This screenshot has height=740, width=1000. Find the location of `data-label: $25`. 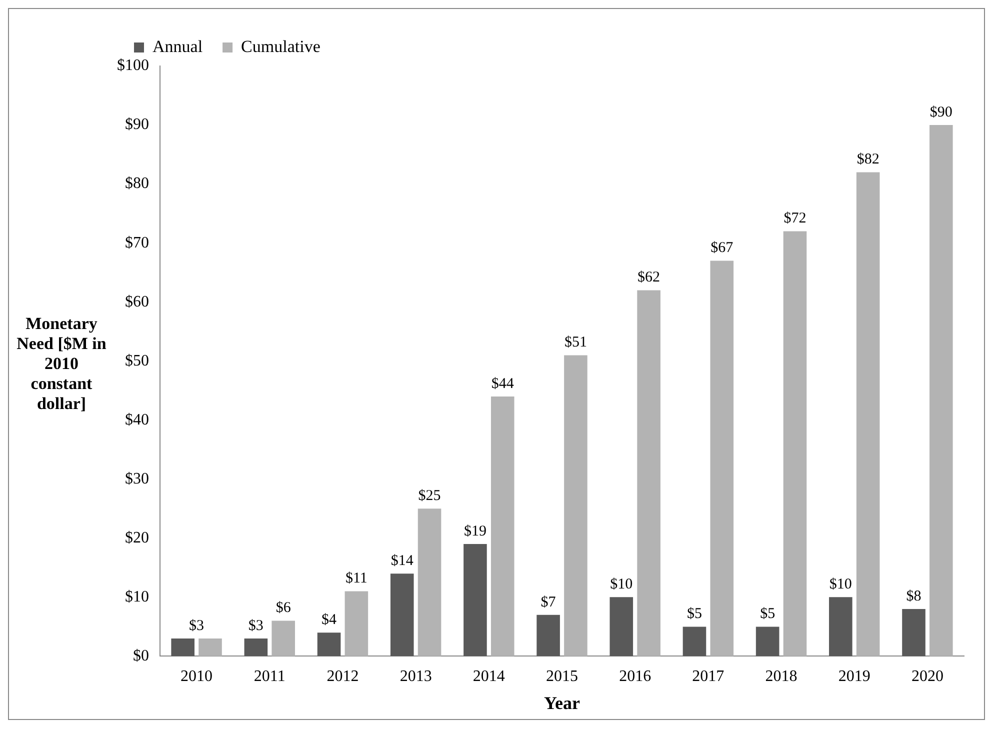

data-label: $25 is located at coordinates (429, 496).